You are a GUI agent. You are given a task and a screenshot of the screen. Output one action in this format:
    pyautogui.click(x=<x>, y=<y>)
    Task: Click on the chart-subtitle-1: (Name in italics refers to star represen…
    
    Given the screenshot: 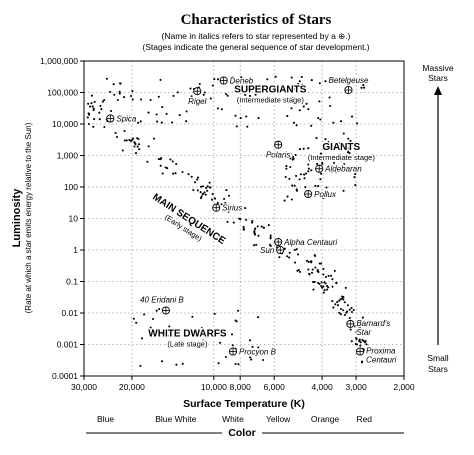 What is the action you would take?
    pyautogui.click(x=256, y=36)
    